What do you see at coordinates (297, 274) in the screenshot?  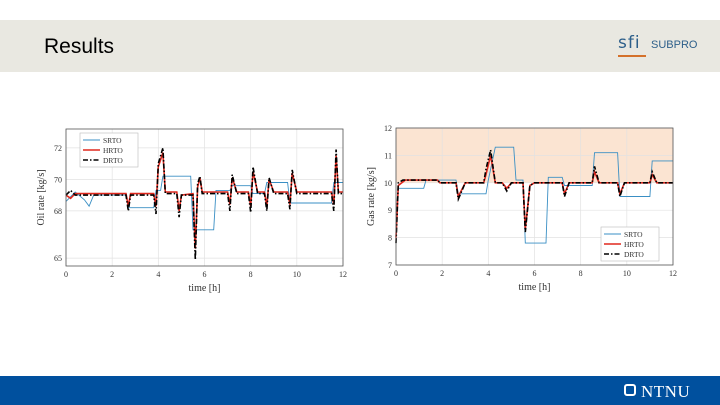 I see `chart-0-x-tick-label: 10` at bounding box center [297, 274].